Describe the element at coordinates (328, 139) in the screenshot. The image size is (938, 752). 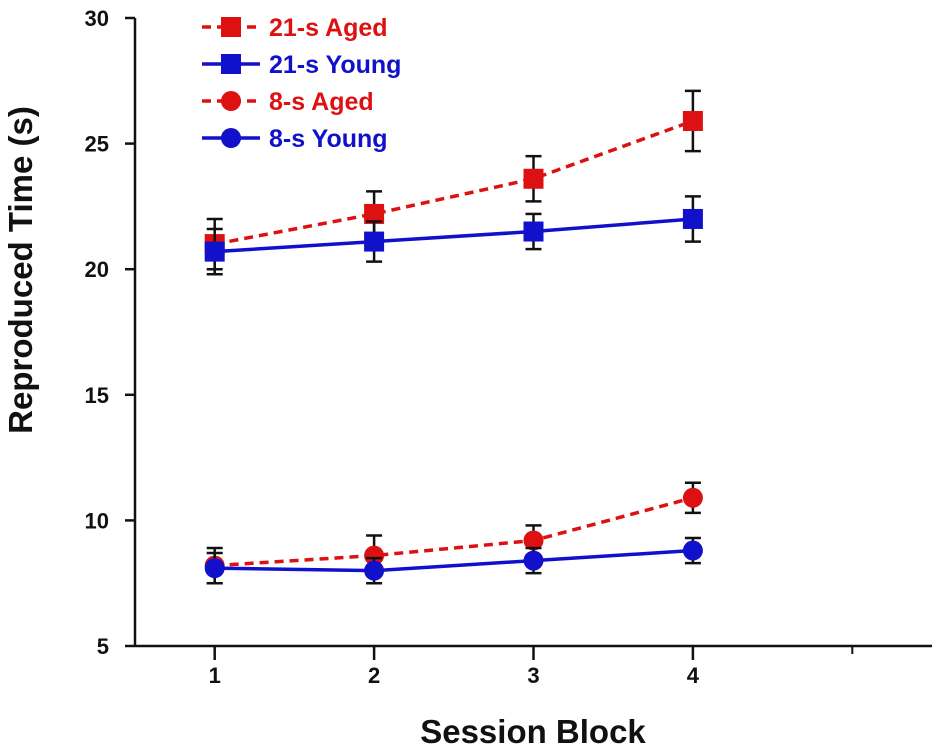
I see `legend-label: 8-s Young` at that location.